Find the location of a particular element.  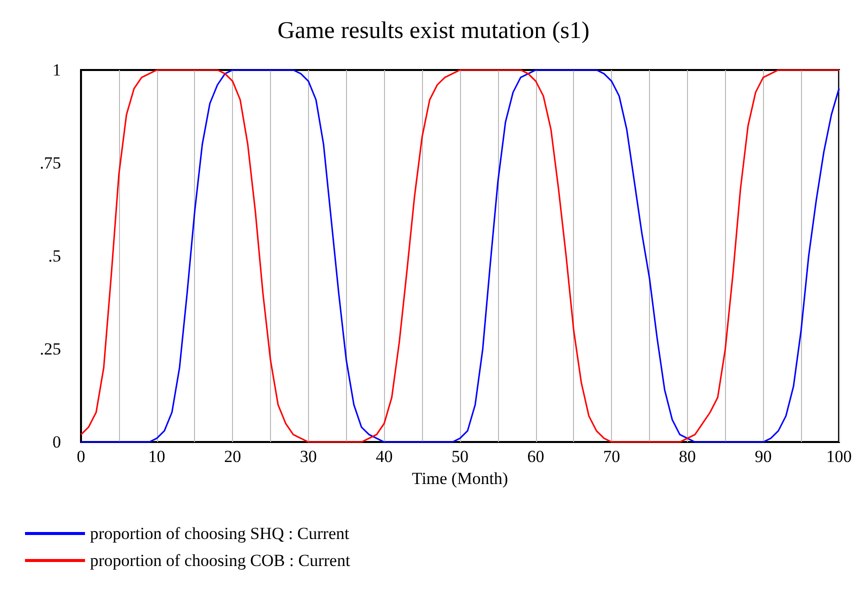

x-tick-label: 100 is located at coordinates (839, 456).